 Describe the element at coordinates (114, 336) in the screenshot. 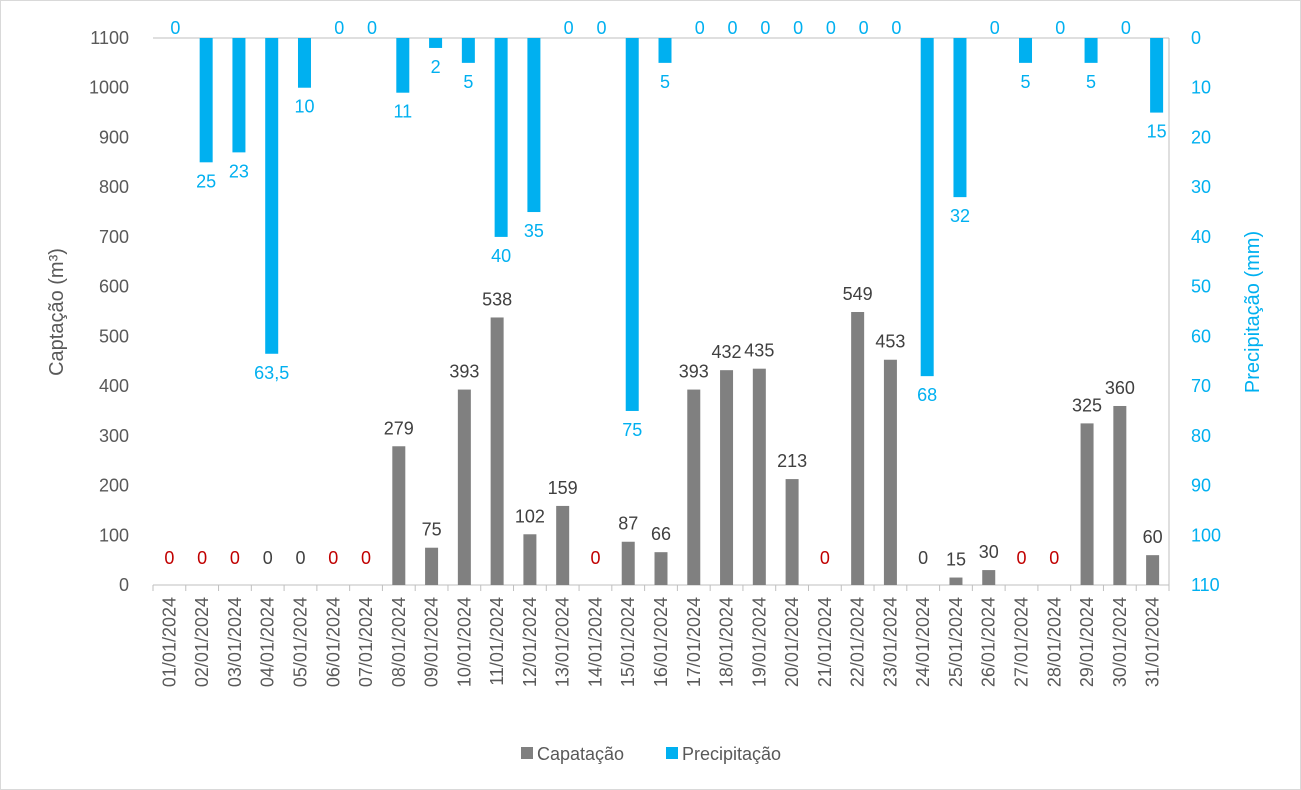

I see `y-tick-left: 500` at that location.